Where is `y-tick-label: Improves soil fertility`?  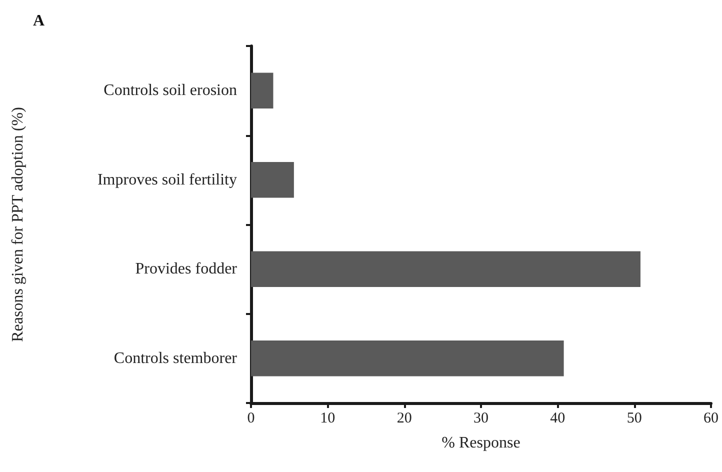 y-tick-label: Improves soil fertility is located at coordinates (167, 179).